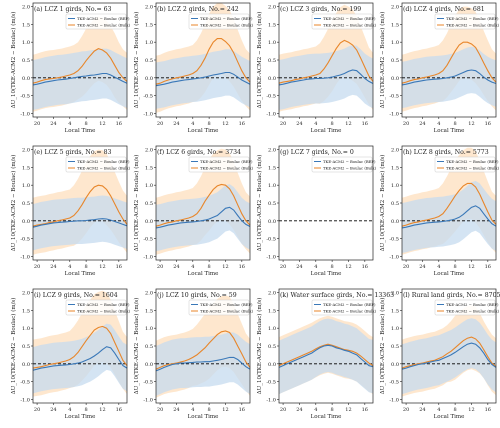 The height and width of the screenshot is (428, 500). What do you see at coordinates (198, 9) in the screenshot?
I see `subplot-title: (b) LCZ 2 girds, No.= 242` at bounding box center [198, 9].